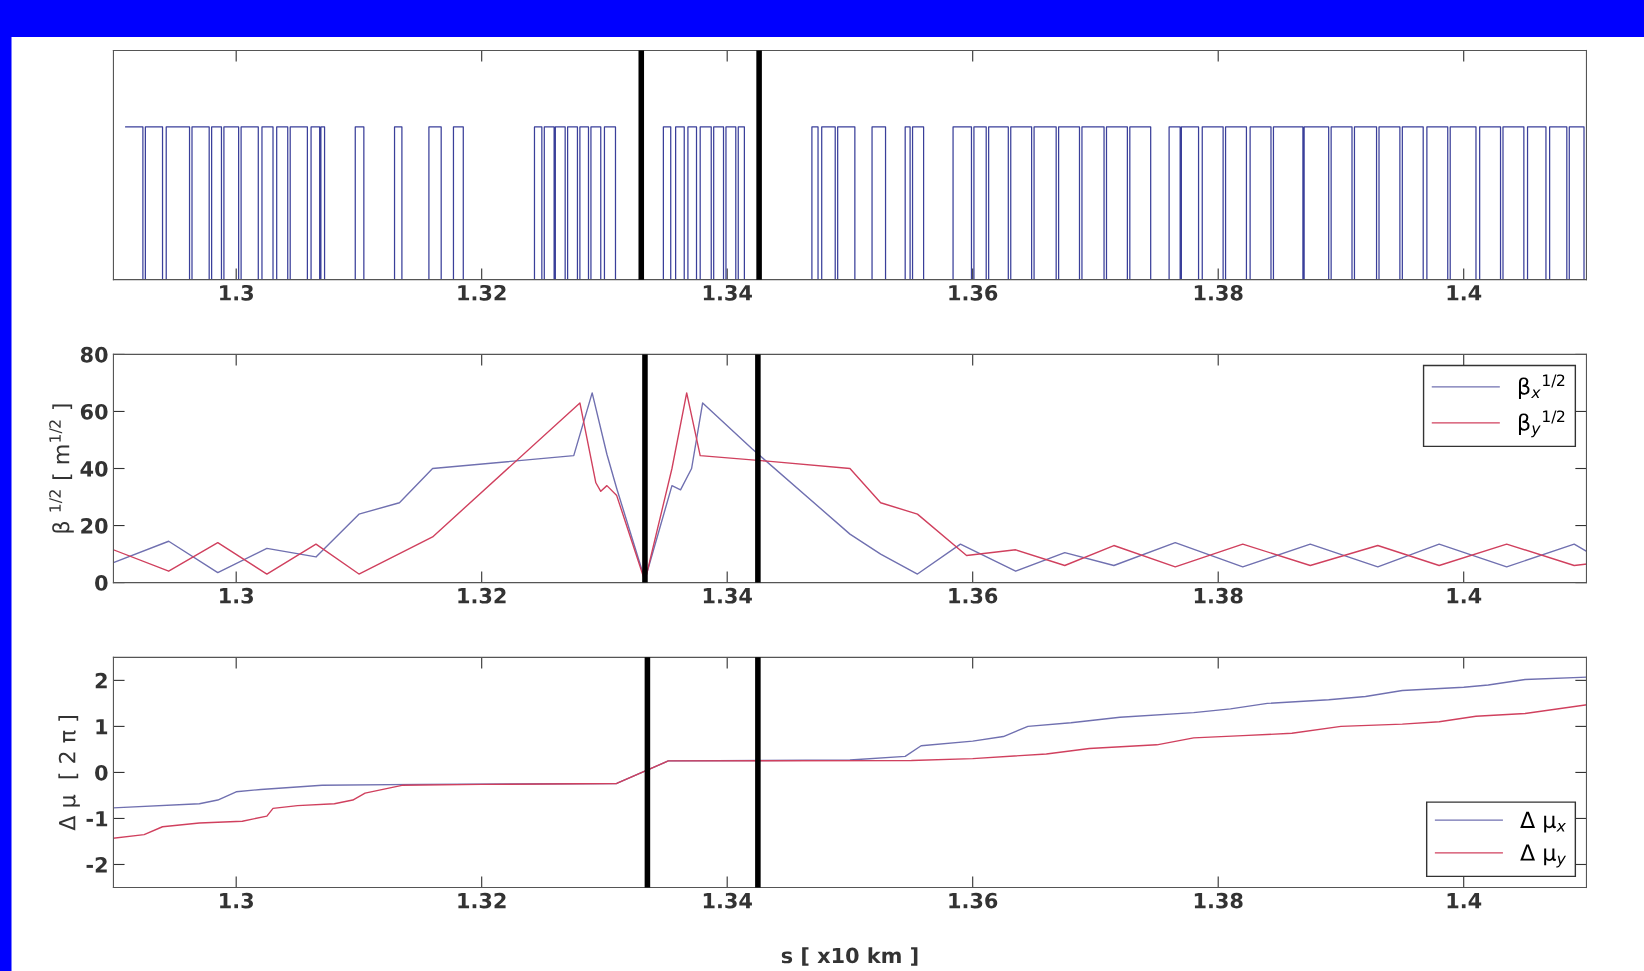 This screenshot has width=1644, height=971. What do you see at coordinates (101, 680) in the screenshot?
I see `y-tick-label: 2` at bounding box center [101, 680].